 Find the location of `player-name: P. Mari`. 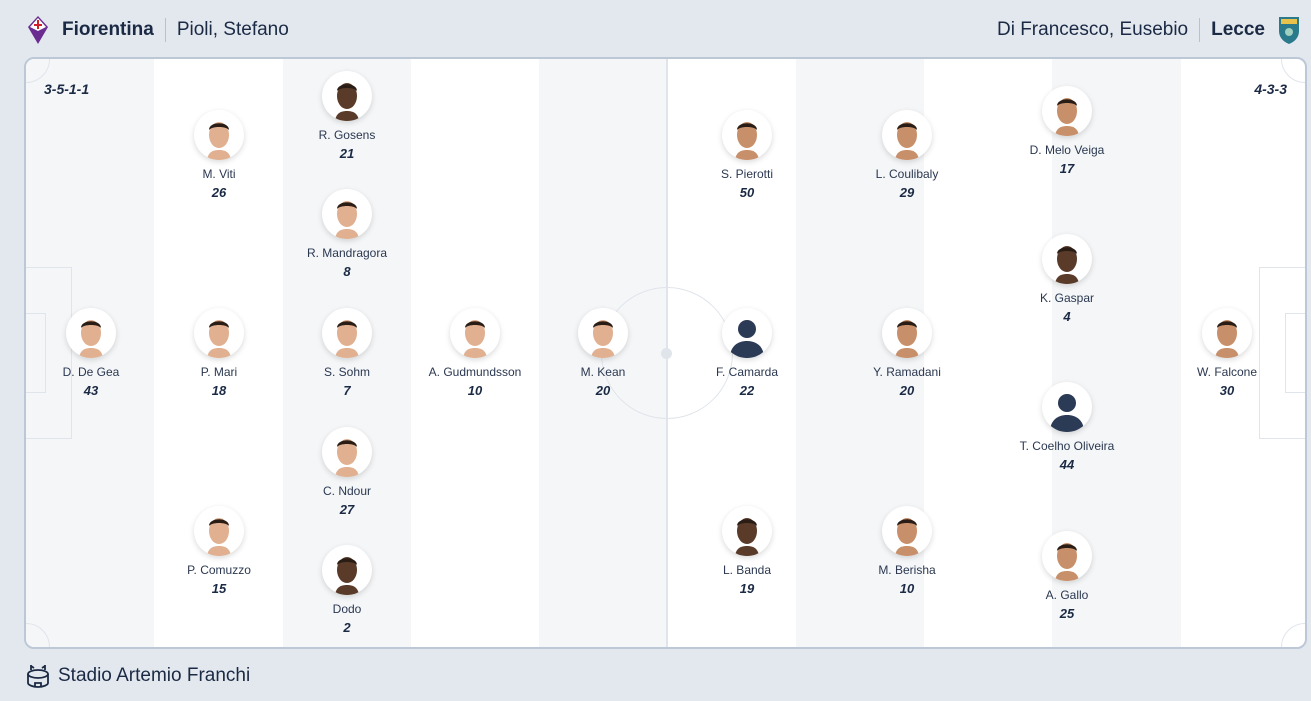

player-name: P. Mari is located at coordinates (219, 372).